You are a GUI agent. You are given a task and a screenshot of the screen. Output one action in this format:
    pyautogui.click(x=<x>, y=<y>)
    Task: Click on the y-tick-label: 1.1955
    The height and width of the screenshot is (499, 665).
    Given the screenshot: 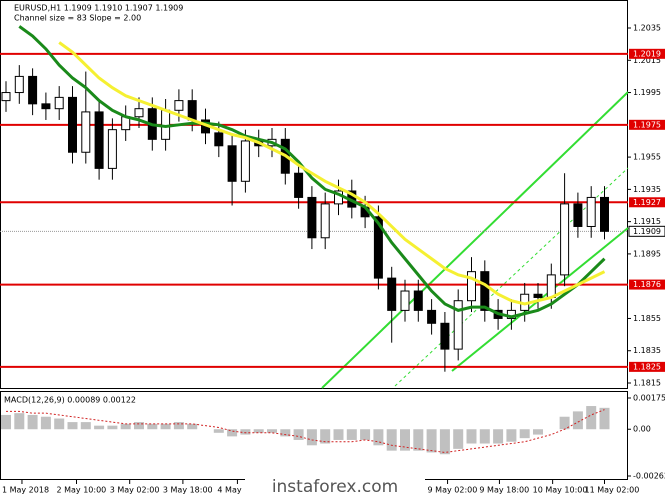 What is the action you would take?
    pyautogui.click(x=647, y=157)
    